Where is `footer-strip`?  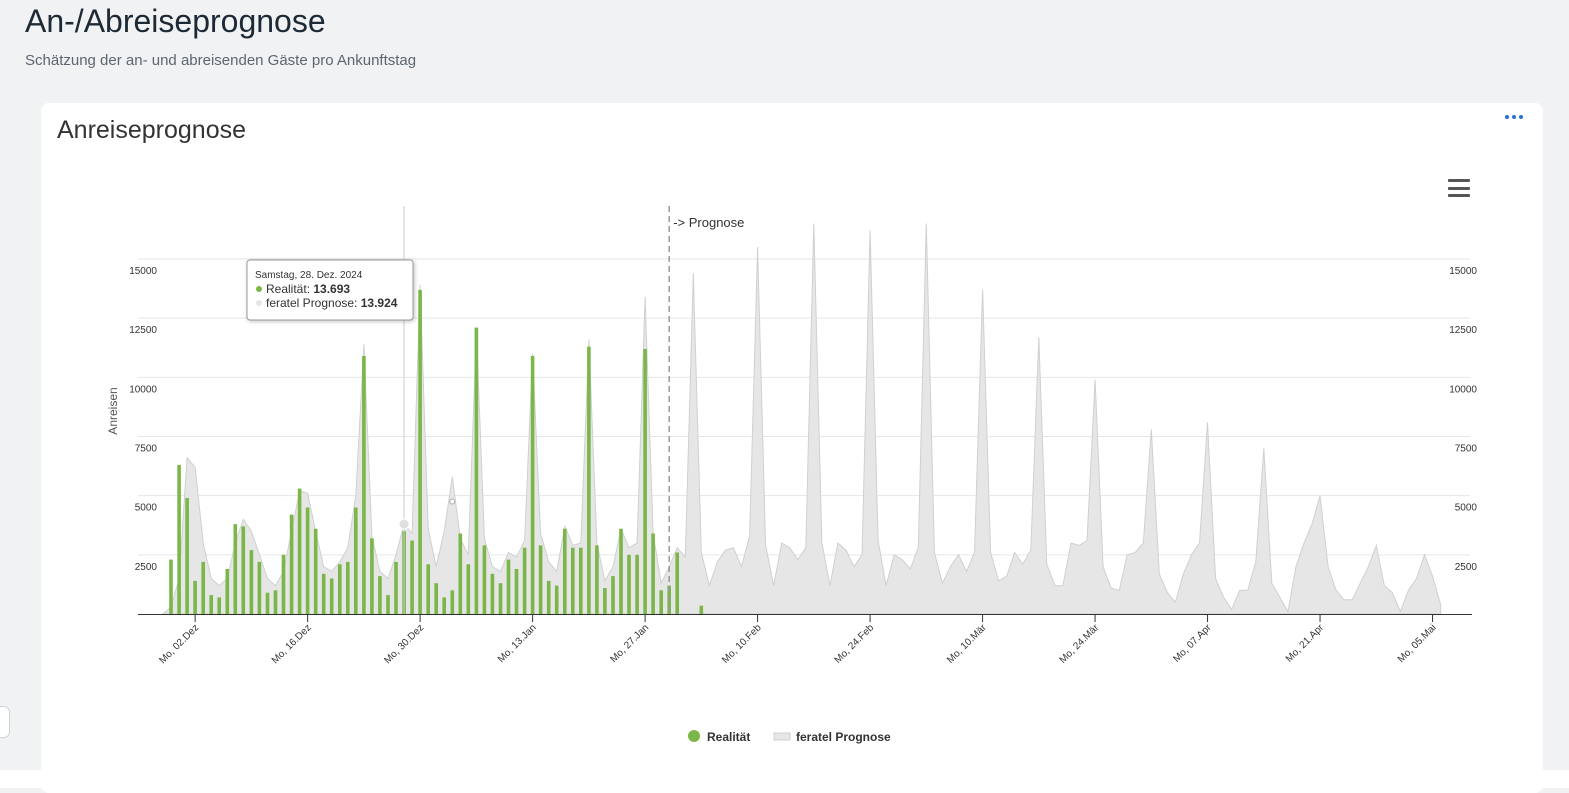
footer-strip is located at coordinates (784, 779).